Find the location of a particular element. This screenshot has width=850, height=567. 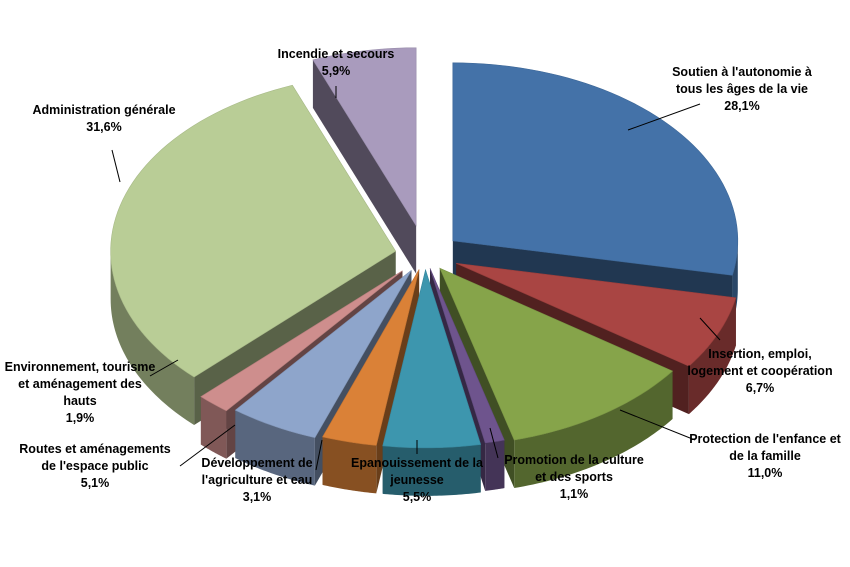

slice-2-rim is located at coordinates (712, 356).